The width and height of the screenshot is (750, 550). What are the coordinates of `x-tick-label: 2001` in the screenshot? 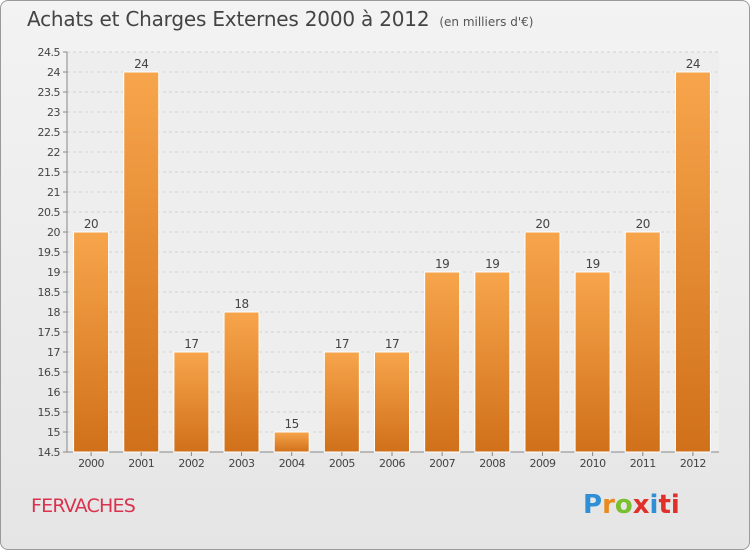 It's located at (141, 463).